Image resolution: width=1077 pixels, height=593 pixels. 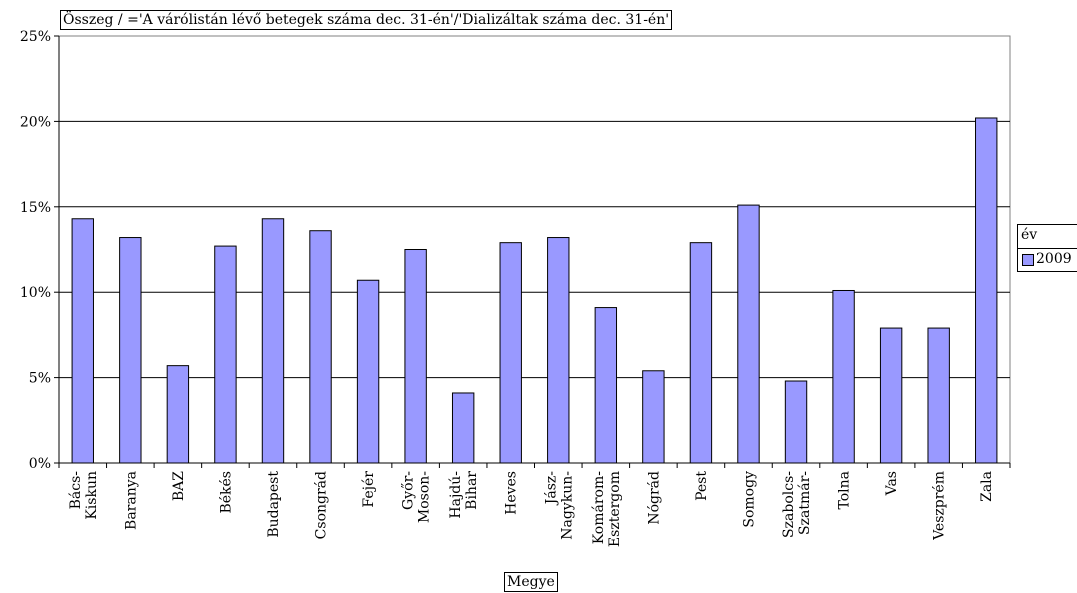 What do you see at coordinates (1028, 260) in the screenshot?
I see `legend-swatch` at bounding box center [1028, 260].